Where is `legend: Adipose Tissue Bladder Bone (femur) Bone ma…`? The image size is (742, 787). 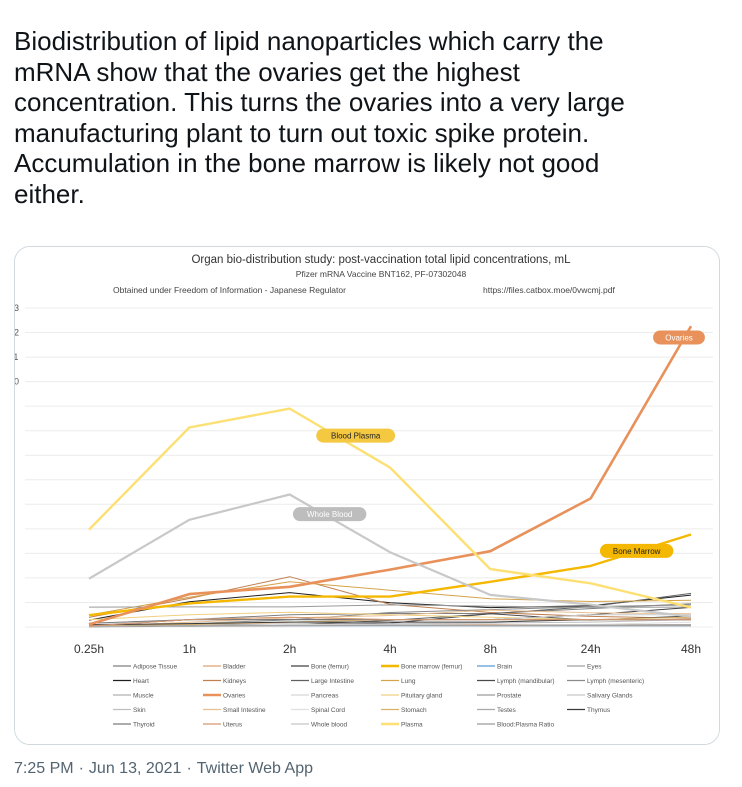
legend: Adipose Tissue Bladder Bone (femur) Bone ma… is located at coordinates (378, 696).